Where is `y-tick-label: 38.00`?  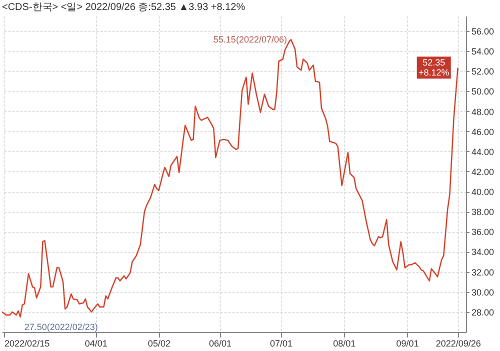
y-tick-label: 38.00 is located at coordinates (483, 212).